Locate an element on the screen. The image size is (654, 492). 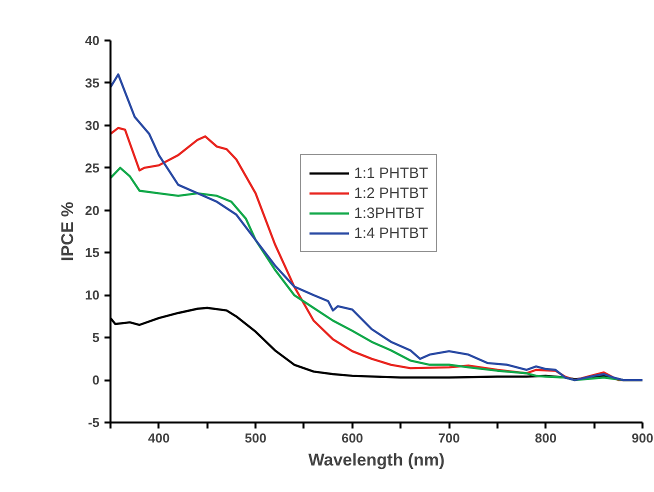
x-axis-title: Wavelength (nm) is located at coordinates (376, 460).